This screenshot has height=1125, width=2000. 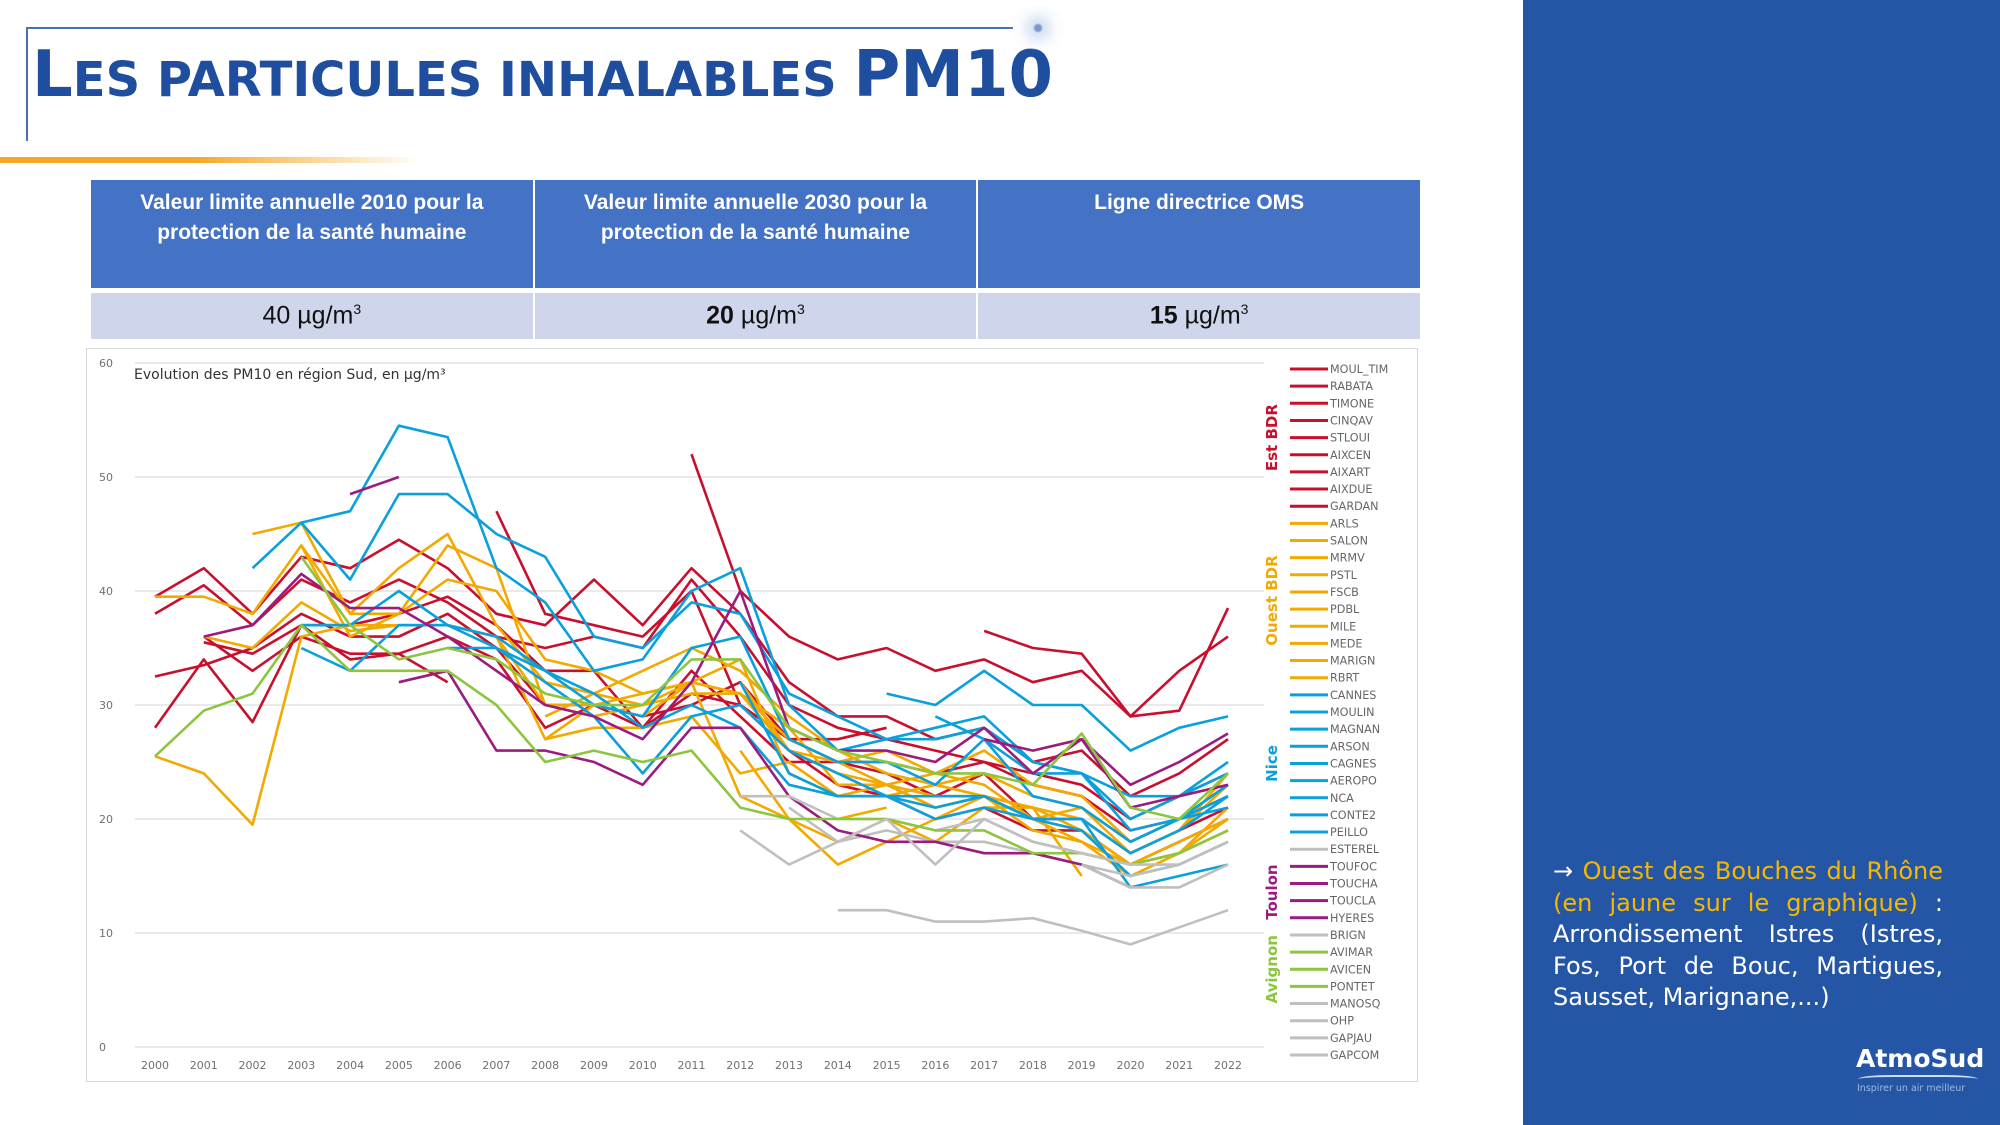 I want to click on legend-label: STLOUI, so click(x=1350, y=438).